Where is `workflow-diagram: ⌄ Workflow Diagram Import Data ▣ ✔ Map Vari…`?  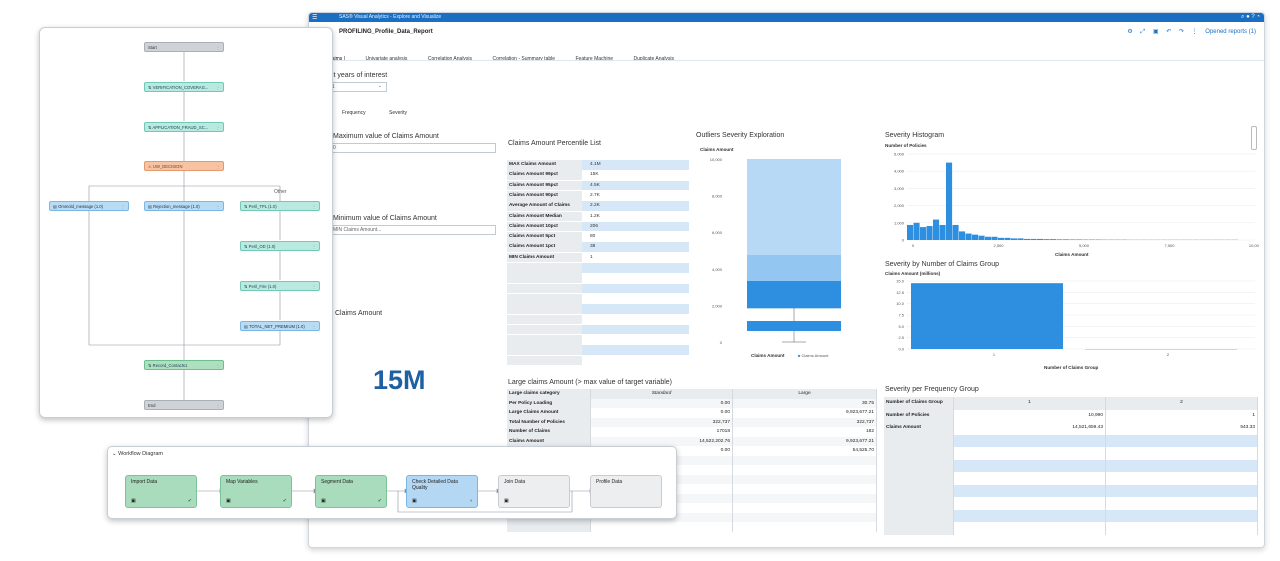 workflow-diagram: ⌄ Workflow Diagram Import Data ▣ ✔ Map Vari… is located at coordinates (392, 482).